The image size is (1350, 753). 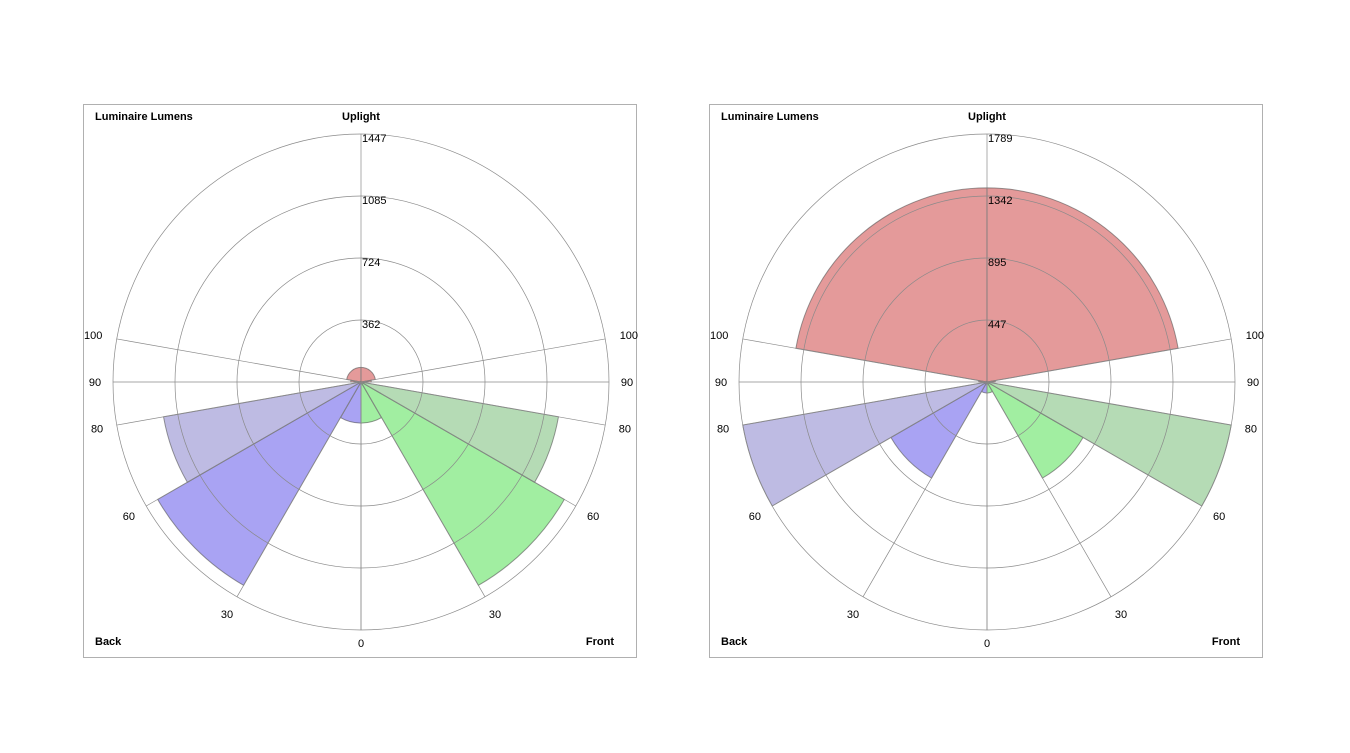 I want to click on radial-tick-label: 447, so click(x=997, y=325).